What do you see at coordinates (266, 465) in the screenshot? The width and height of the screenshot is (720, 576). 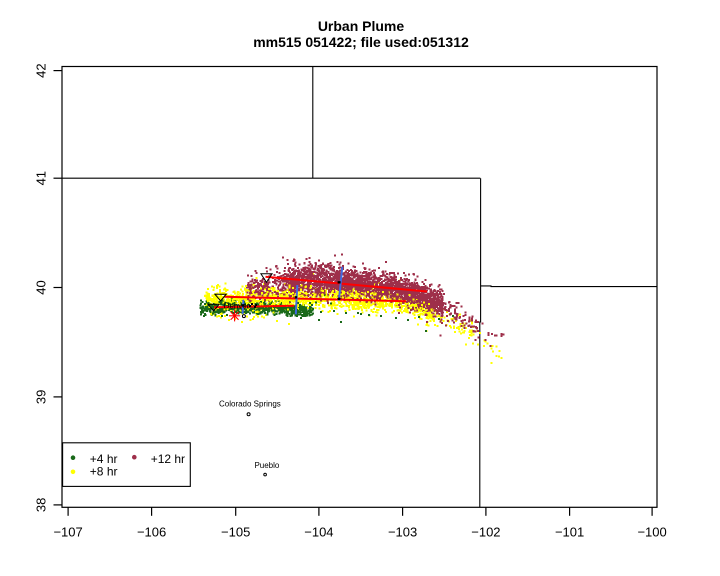 I see `svg-text: Pueblo` at bounding box center [266, 465].